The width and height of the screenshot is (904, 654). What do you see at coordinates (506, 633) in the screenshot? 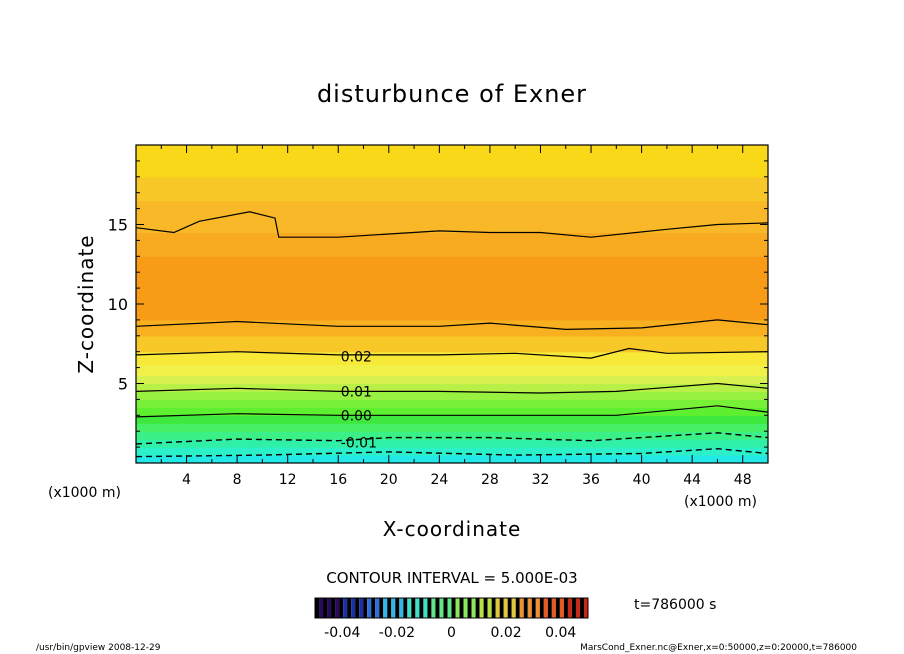
I see `colorbar-label-3: 0.02` at bounding box center [506, 633].